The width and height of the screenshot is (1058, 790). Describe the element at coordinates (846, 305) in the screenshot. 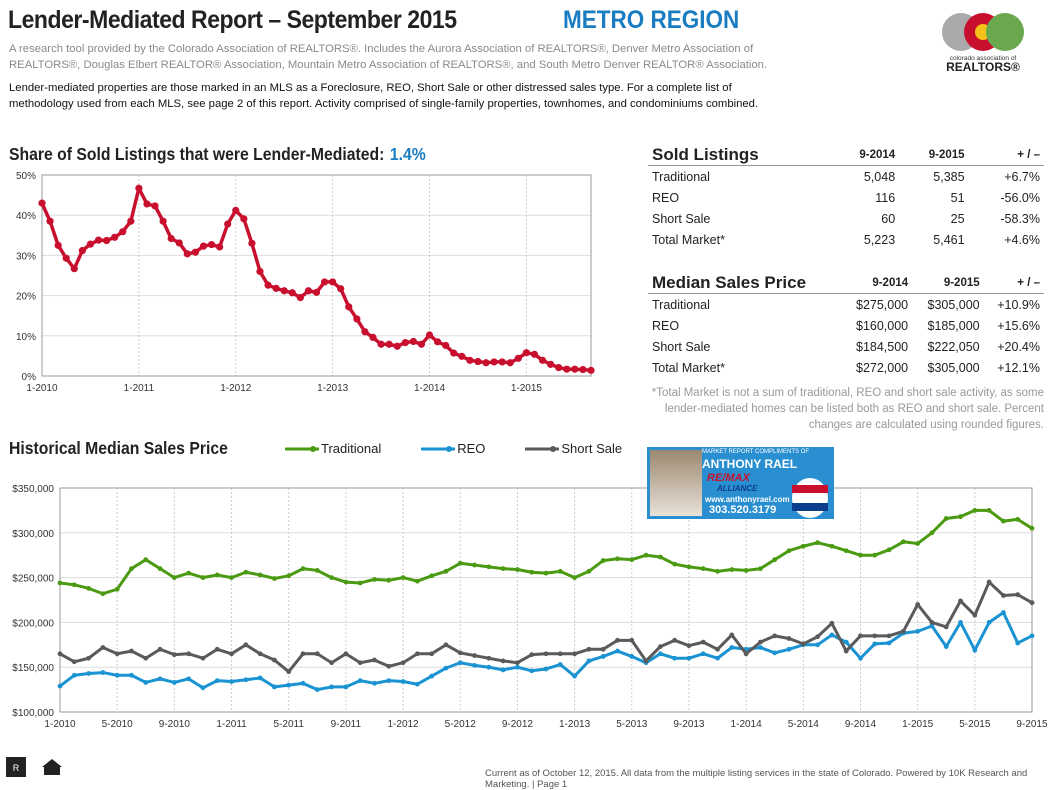

I see `table-row: Traditional $275,000 $305,000 +10.9%` at that location.